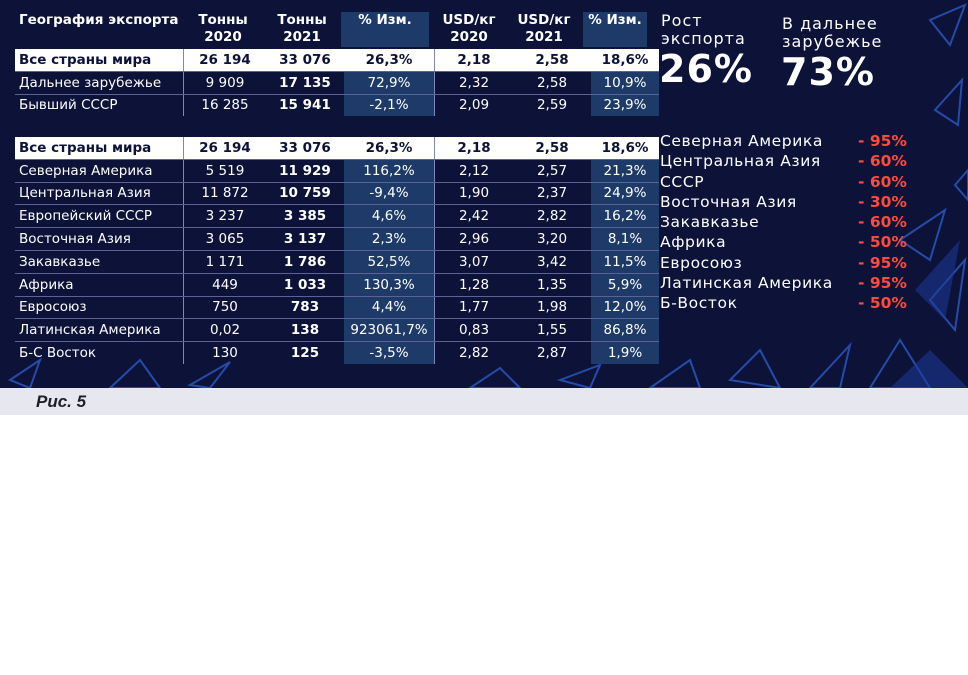 This screenshot has height=675, width=968. What do you see at coordinates (473, 171) in the screenshot?
I see `cell-usd-2020: 2,12` at bounding box center [473, 171].